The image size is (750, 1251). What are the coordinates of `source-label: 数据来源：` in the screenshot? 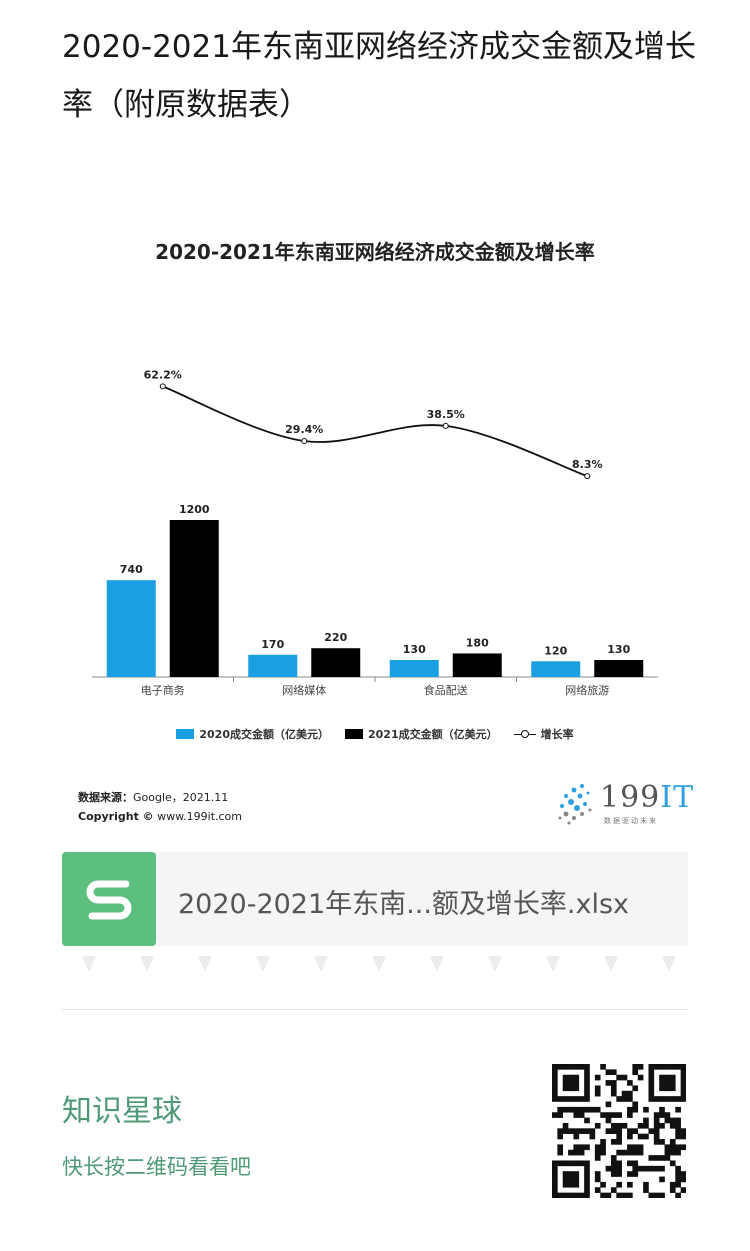 It's located at (105, 797).